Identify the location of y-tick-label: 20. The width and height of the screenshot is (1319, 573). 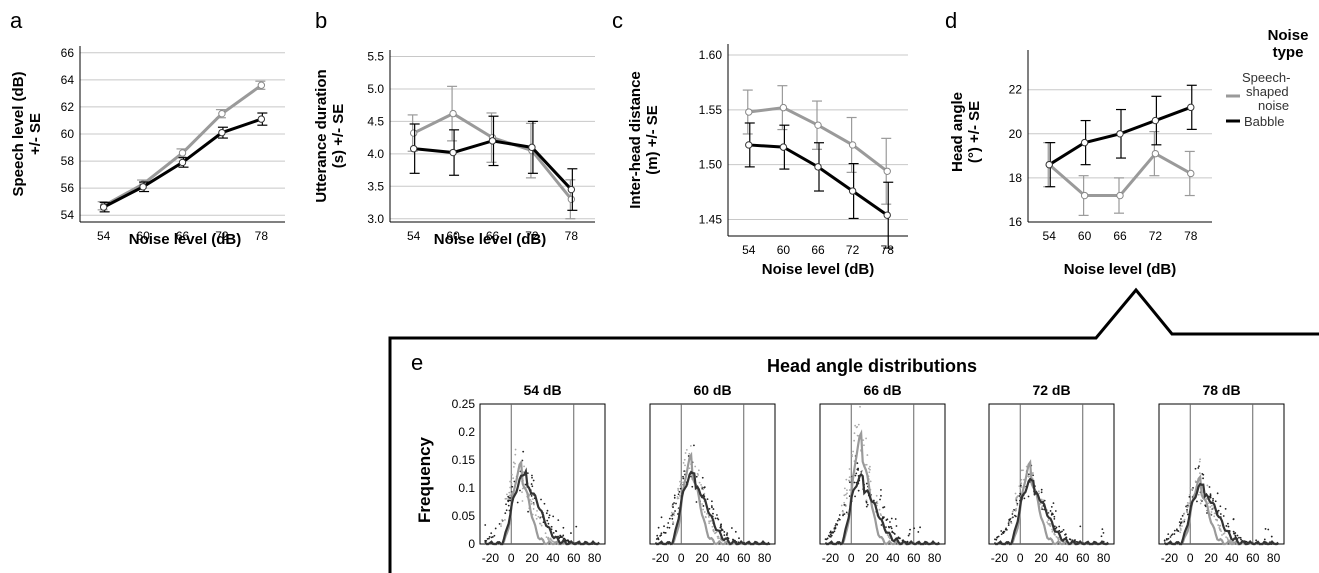
(1016, 134).